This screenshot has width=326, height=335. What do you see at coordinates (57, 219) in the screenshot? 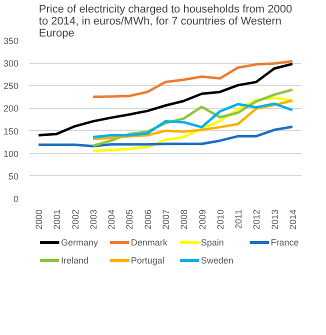
I see `x-tick-label: 2001` at bounding box center [57, 219].